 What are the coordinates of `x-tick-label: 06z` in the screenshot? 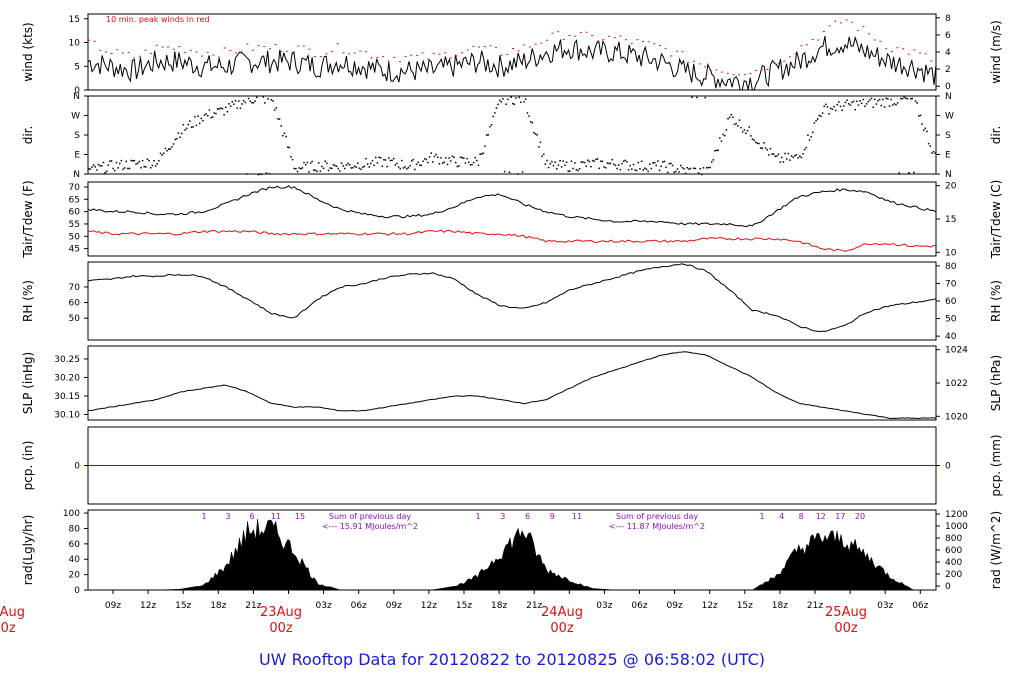 It's located at (639, 606).